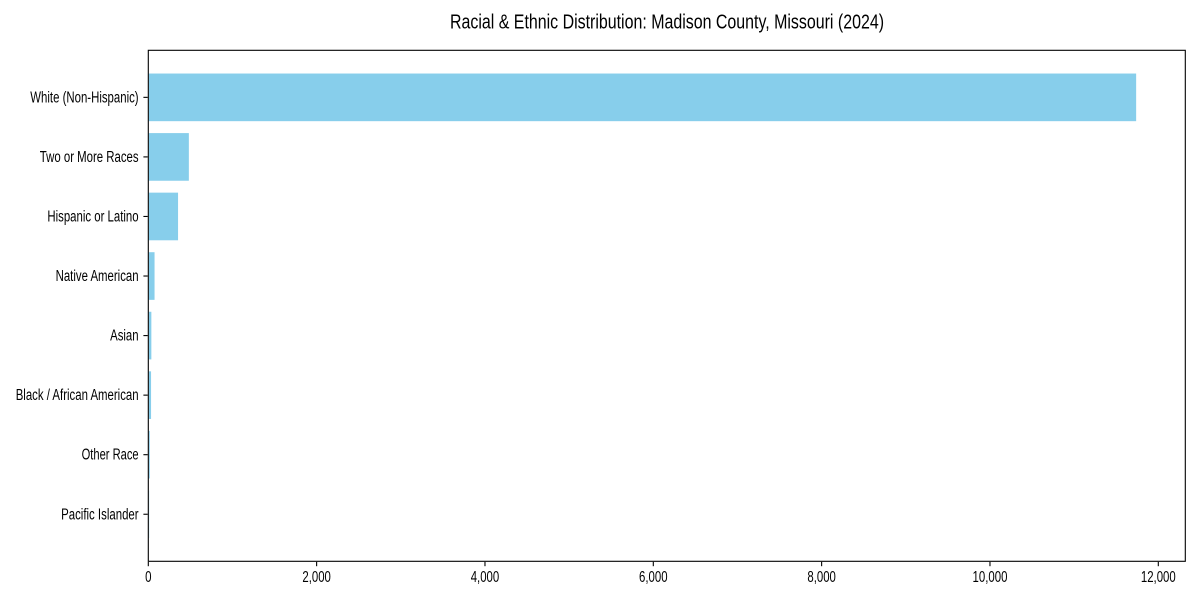  I want to click on svg-text: Other Race, so click(110, 455).